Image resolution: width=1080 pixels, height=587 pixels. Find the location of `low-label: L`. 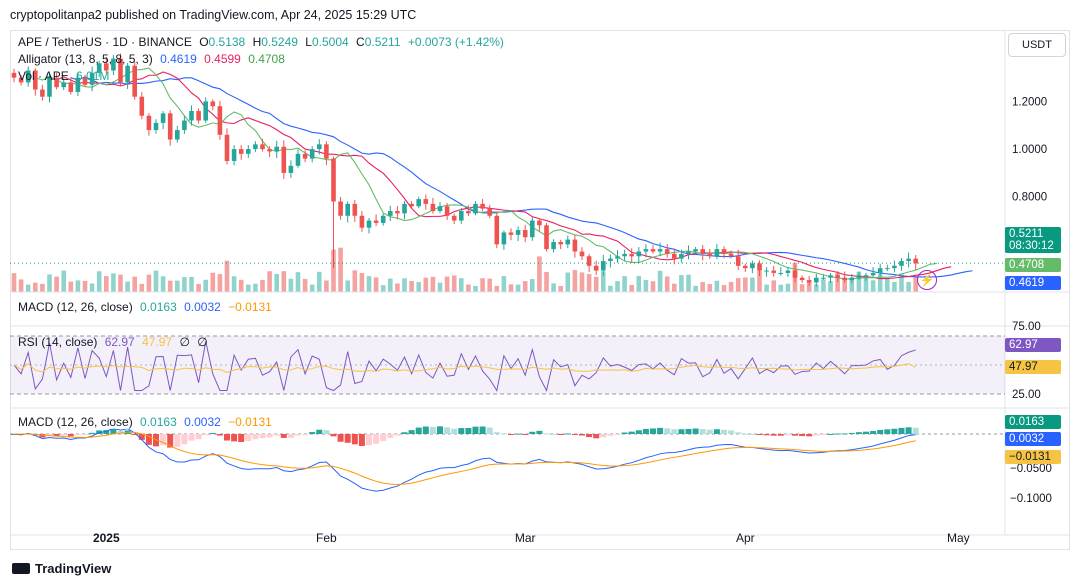

low-label: L is located at coordinates (308, 42).